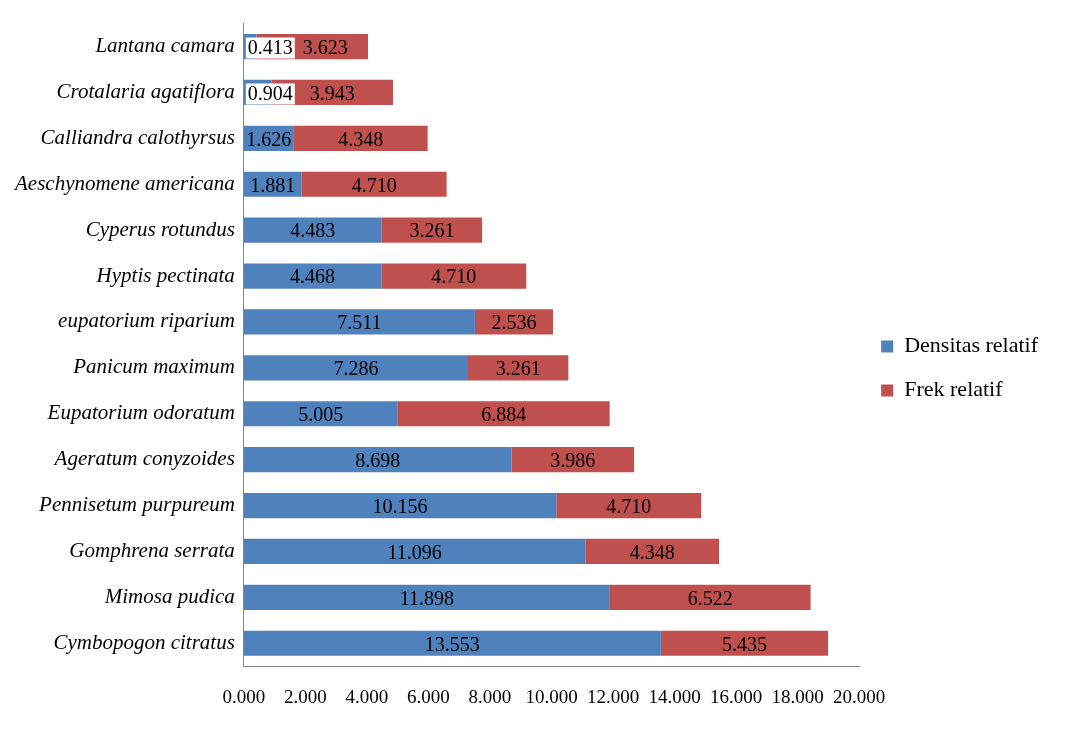 This screenshot has height=745, width=1069. I want to click on y-tick-label: Mimosa pudica, so click(169, 595).